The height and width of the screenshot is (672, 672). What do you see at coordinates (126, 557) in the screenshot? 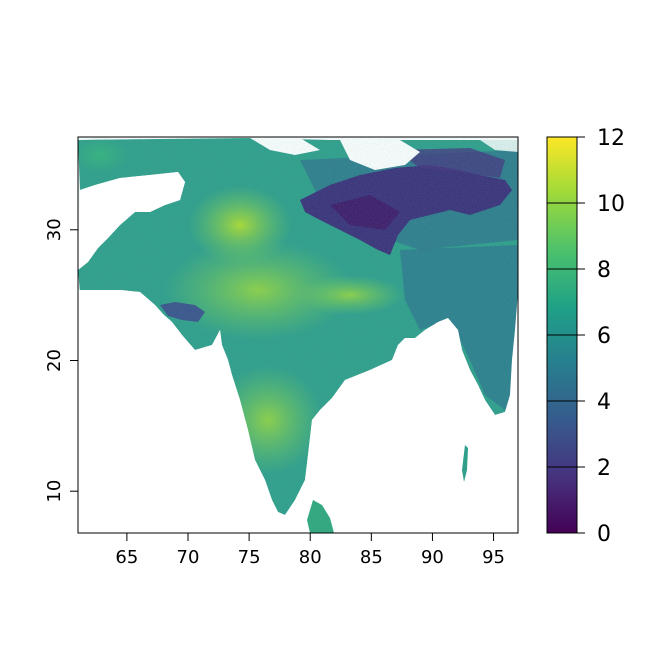
I see `x-tick-label: 65` at bounding box center [126, 557].